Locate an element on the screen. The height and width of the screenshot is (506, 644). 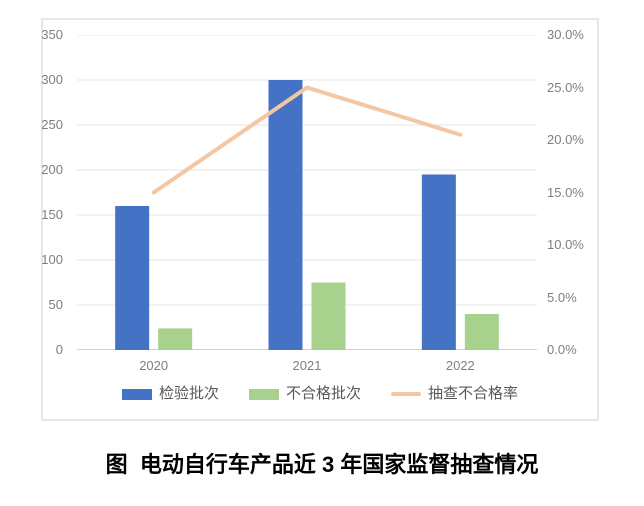
y-axis-tick-left: 250 is located at coordinates (52, 124).